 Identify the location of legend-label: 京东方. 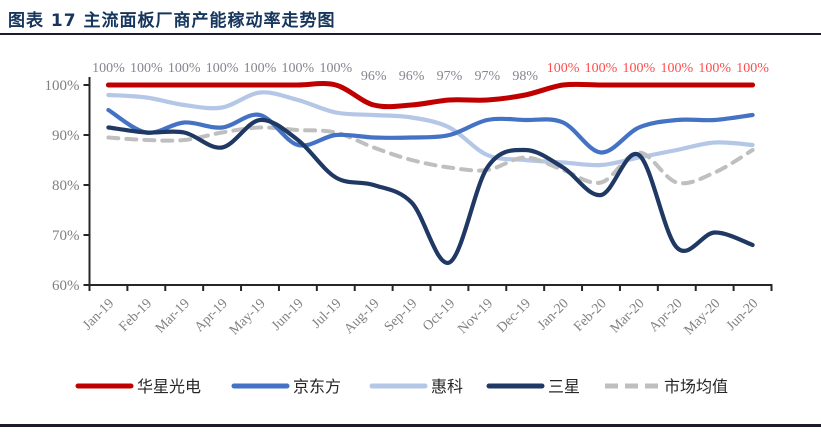
(317, 387).